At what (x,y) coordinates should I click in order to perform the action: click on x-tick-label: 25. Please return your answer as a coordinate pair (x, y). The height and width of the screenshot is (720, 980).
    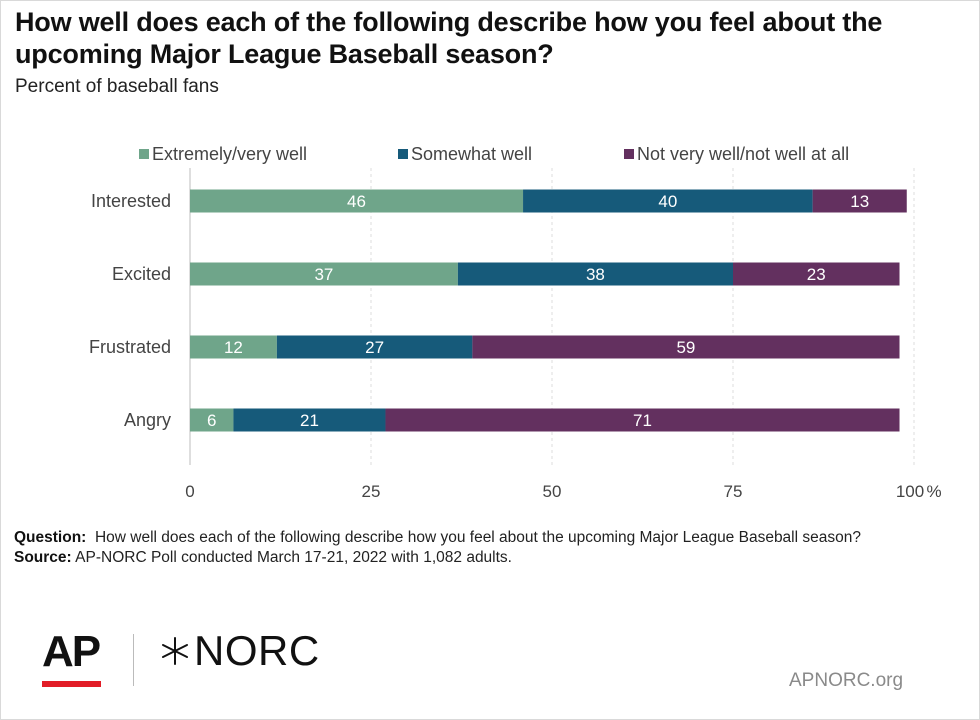
    Looking at the image, I should click on (371, 491).